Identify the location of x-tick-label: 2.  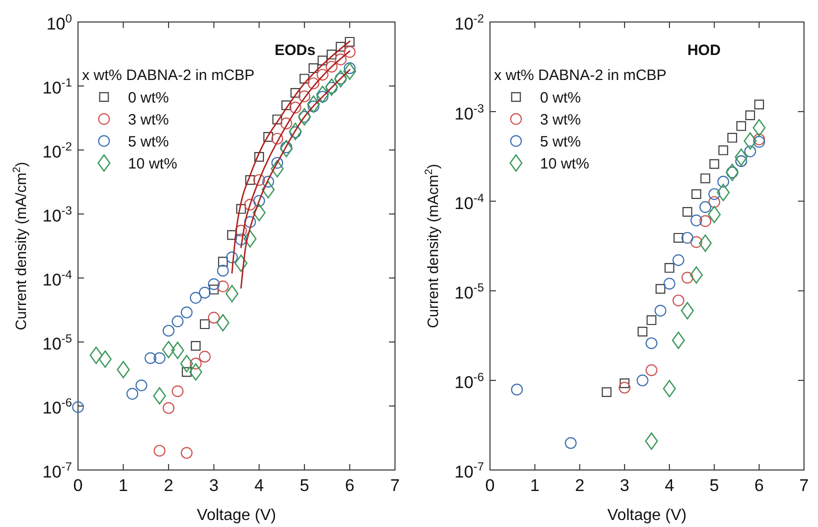
(579, 486).